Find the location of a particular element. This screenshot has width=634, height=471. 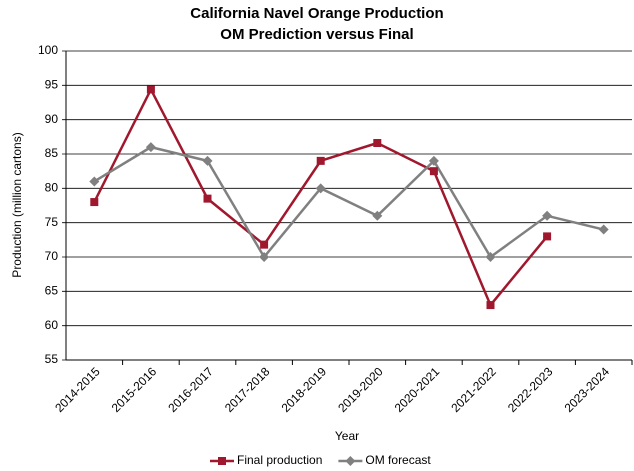

y-tick-label: 70 is located at coordinates (52, 256).